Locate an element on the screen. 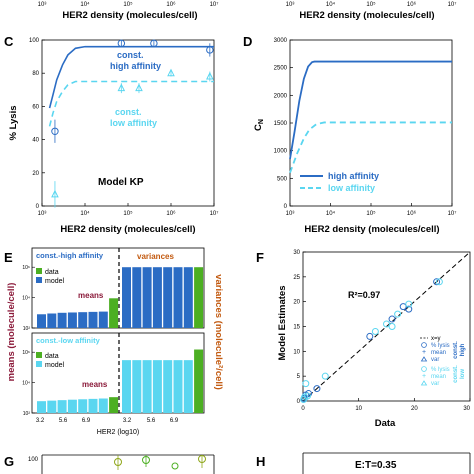  panel-g: G 100 is located at coordinates (109, 464).